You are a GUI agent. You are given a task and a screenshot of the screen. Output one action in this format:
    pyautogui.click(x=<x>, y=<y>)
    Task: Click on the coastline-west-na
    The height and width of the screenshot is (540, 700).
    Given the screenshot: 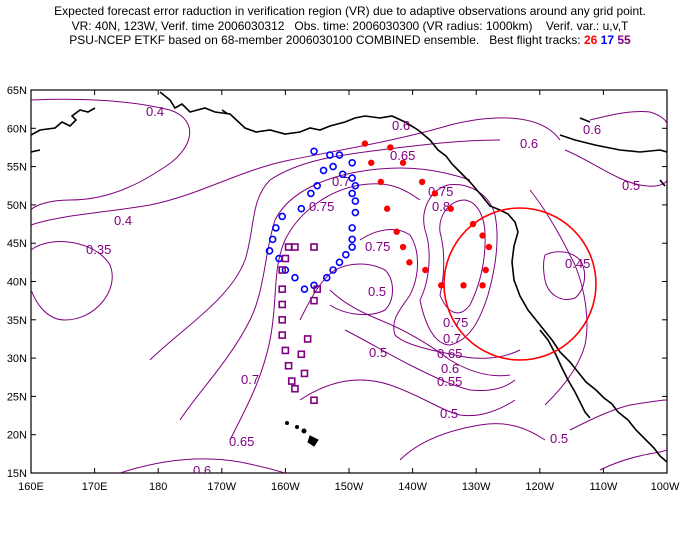 What is the action you would take?
    pyautogui.click(x=589, y=347)
    